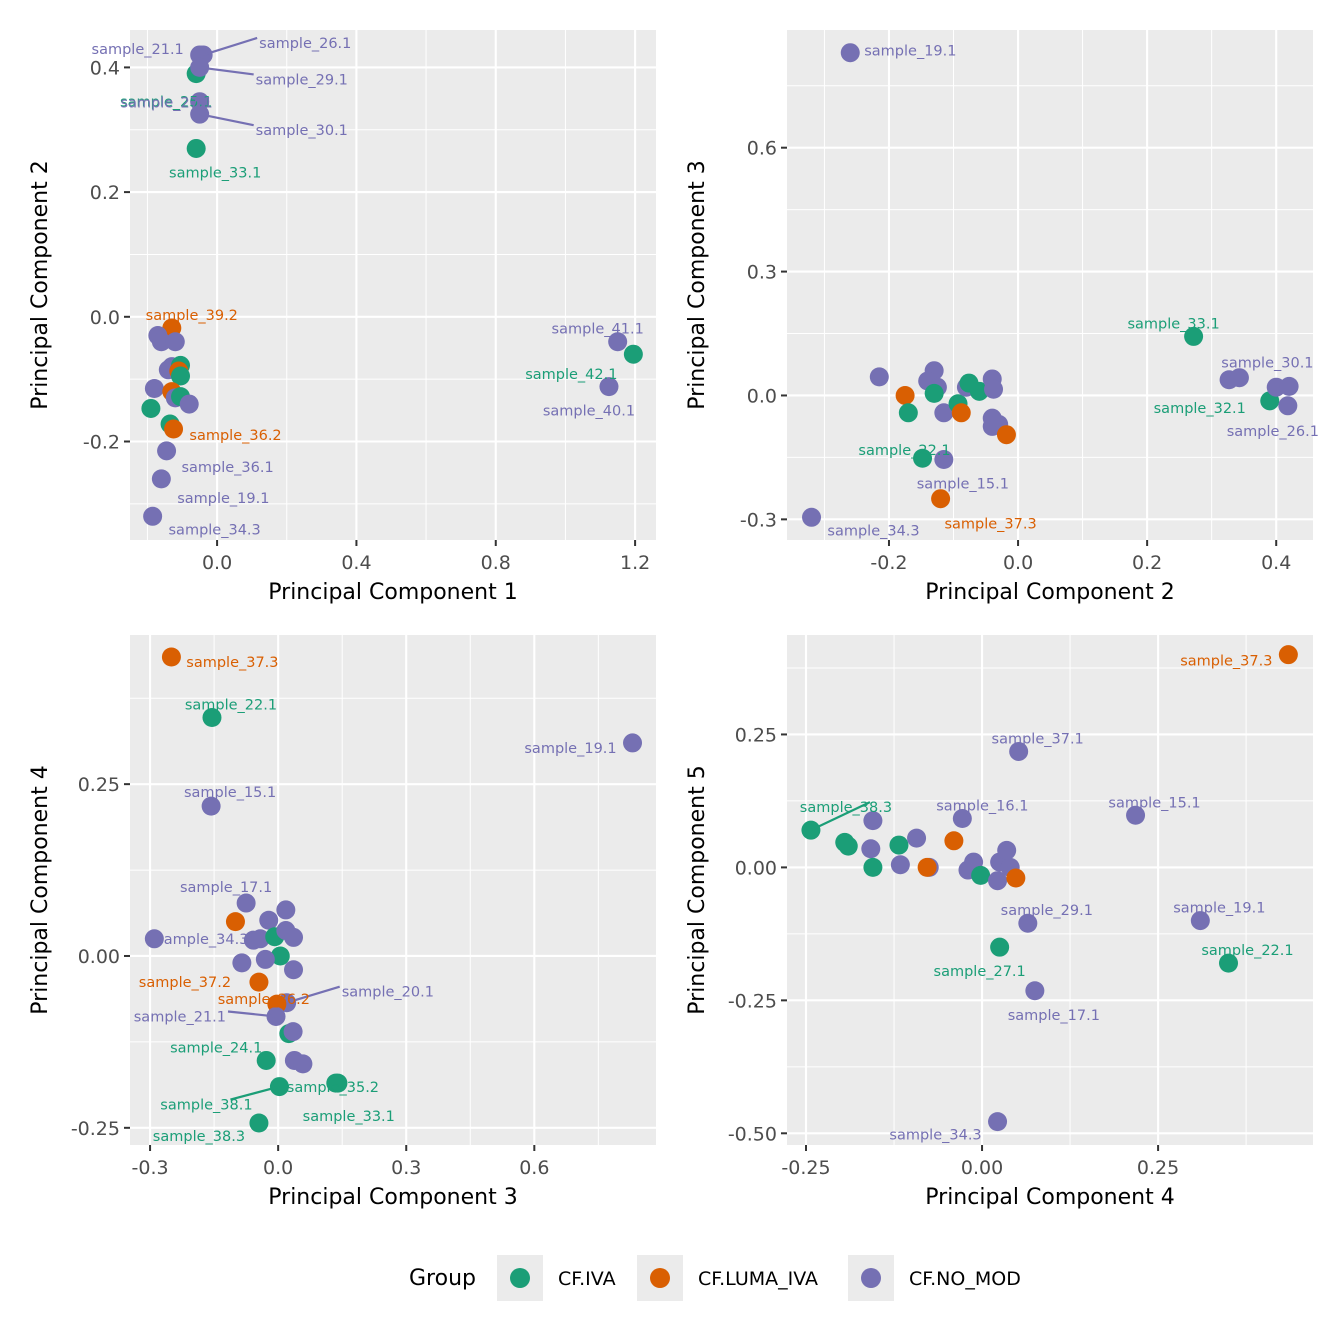 The width and height of the screenshot is (1344, 1344). What do you see at coordinates (534, 1168) in the screenshot?
I see `x-tick-label: 0.6` at bounding box center [534, 1168].